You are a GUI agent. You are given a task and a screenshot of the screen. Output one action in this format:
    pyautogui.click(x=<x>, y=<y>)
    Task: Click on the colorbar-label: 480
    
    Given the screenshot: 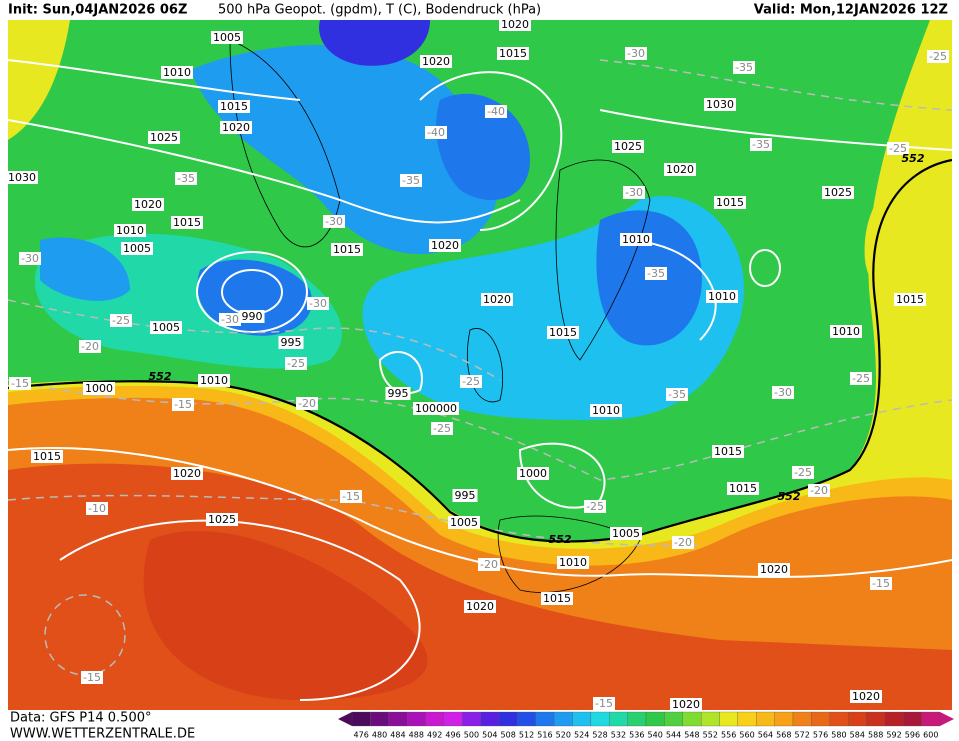 What is the action you would take?
    pyautogui.click(x=379, y=735)
    